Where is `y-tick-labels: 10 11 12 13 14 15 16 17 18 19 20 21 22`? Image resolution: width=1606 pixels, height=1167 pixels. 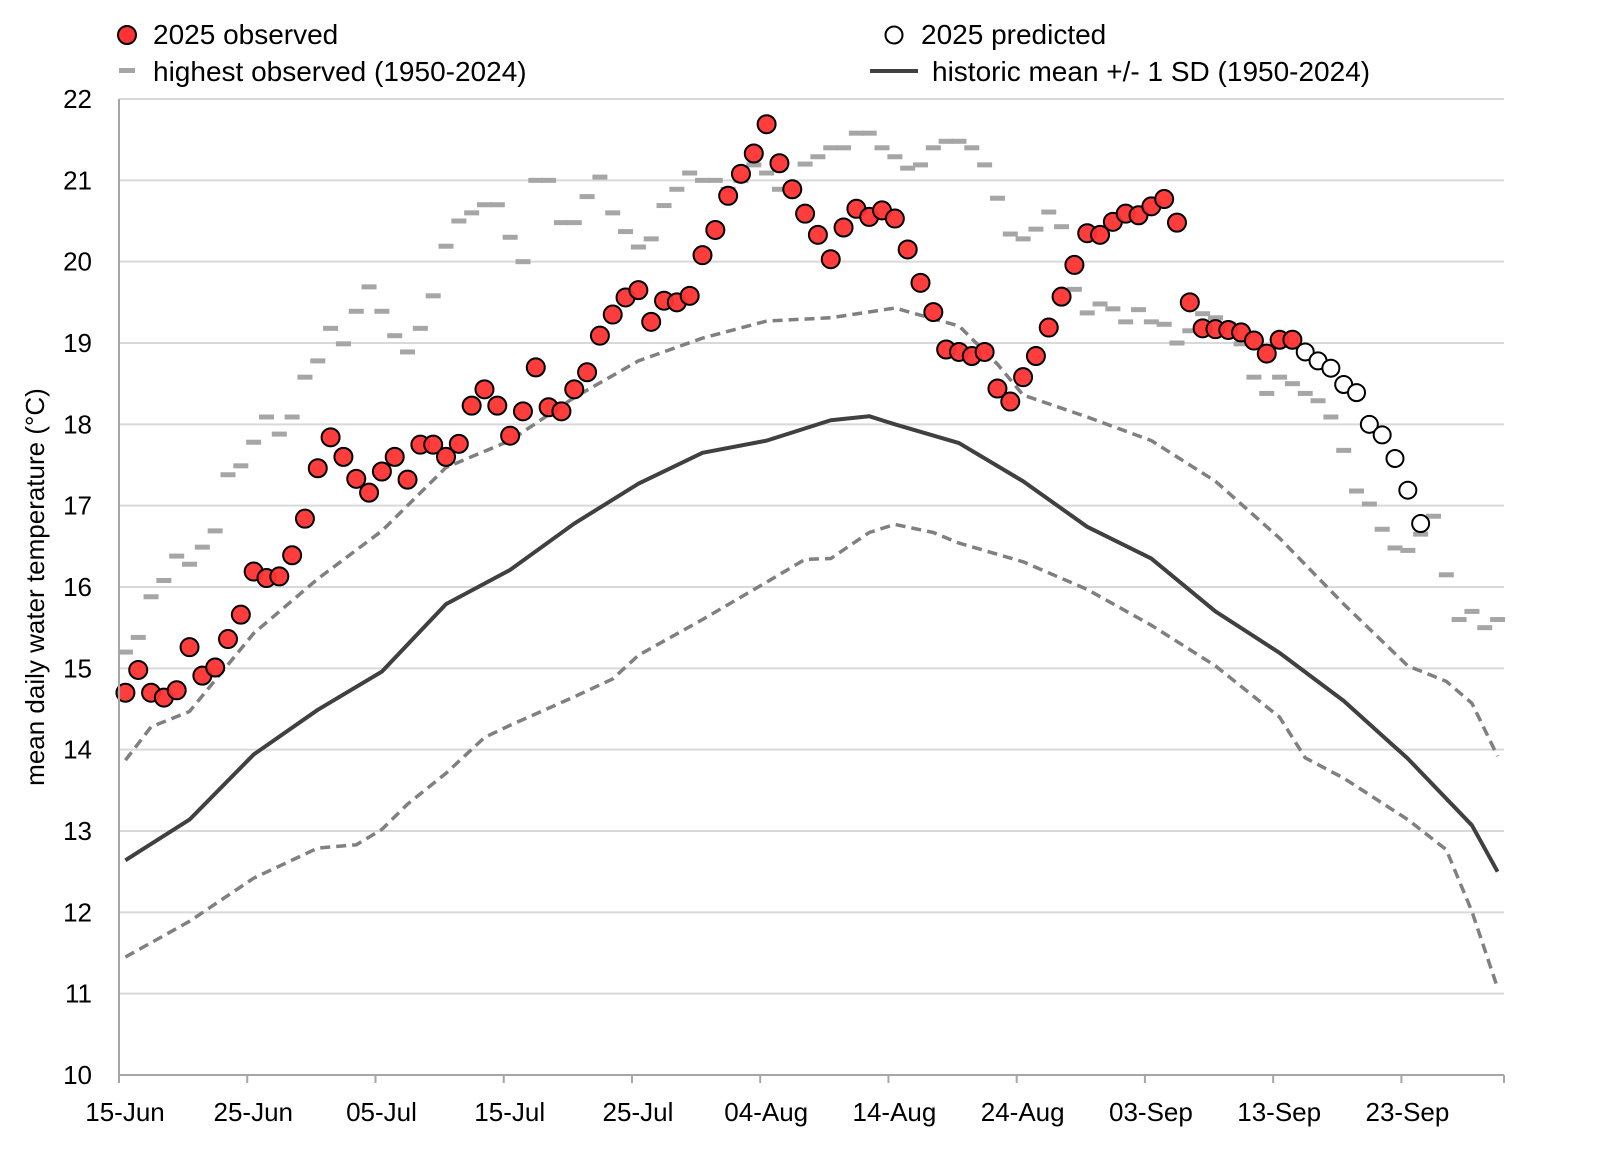 y-tick-labels: 10 11 12 13 14 15 16 17 18 19 20 21 22 is located at coordinates (77, 587).